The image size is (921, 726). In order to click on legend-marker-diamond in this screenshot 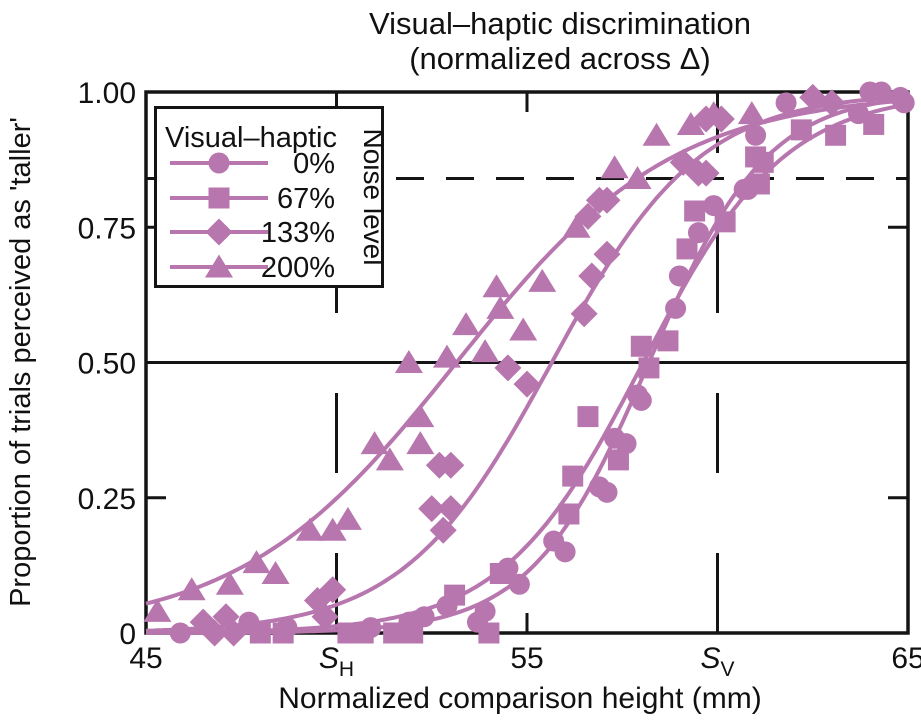, I will do `click(219, 232)`.